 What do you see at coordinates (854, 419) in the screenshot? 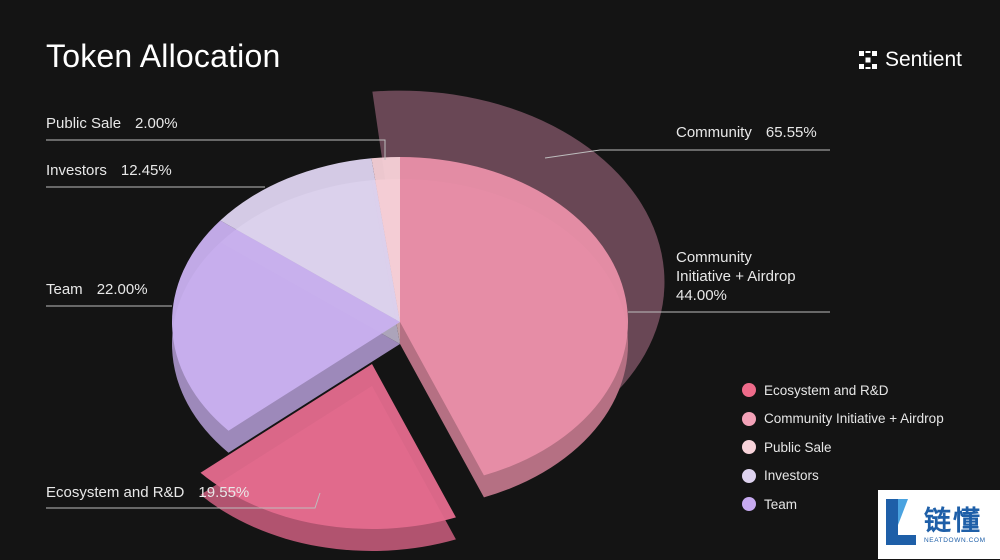
I see `legend-label: Community Initiative + Airdrop` at bounding box center [854, 419].